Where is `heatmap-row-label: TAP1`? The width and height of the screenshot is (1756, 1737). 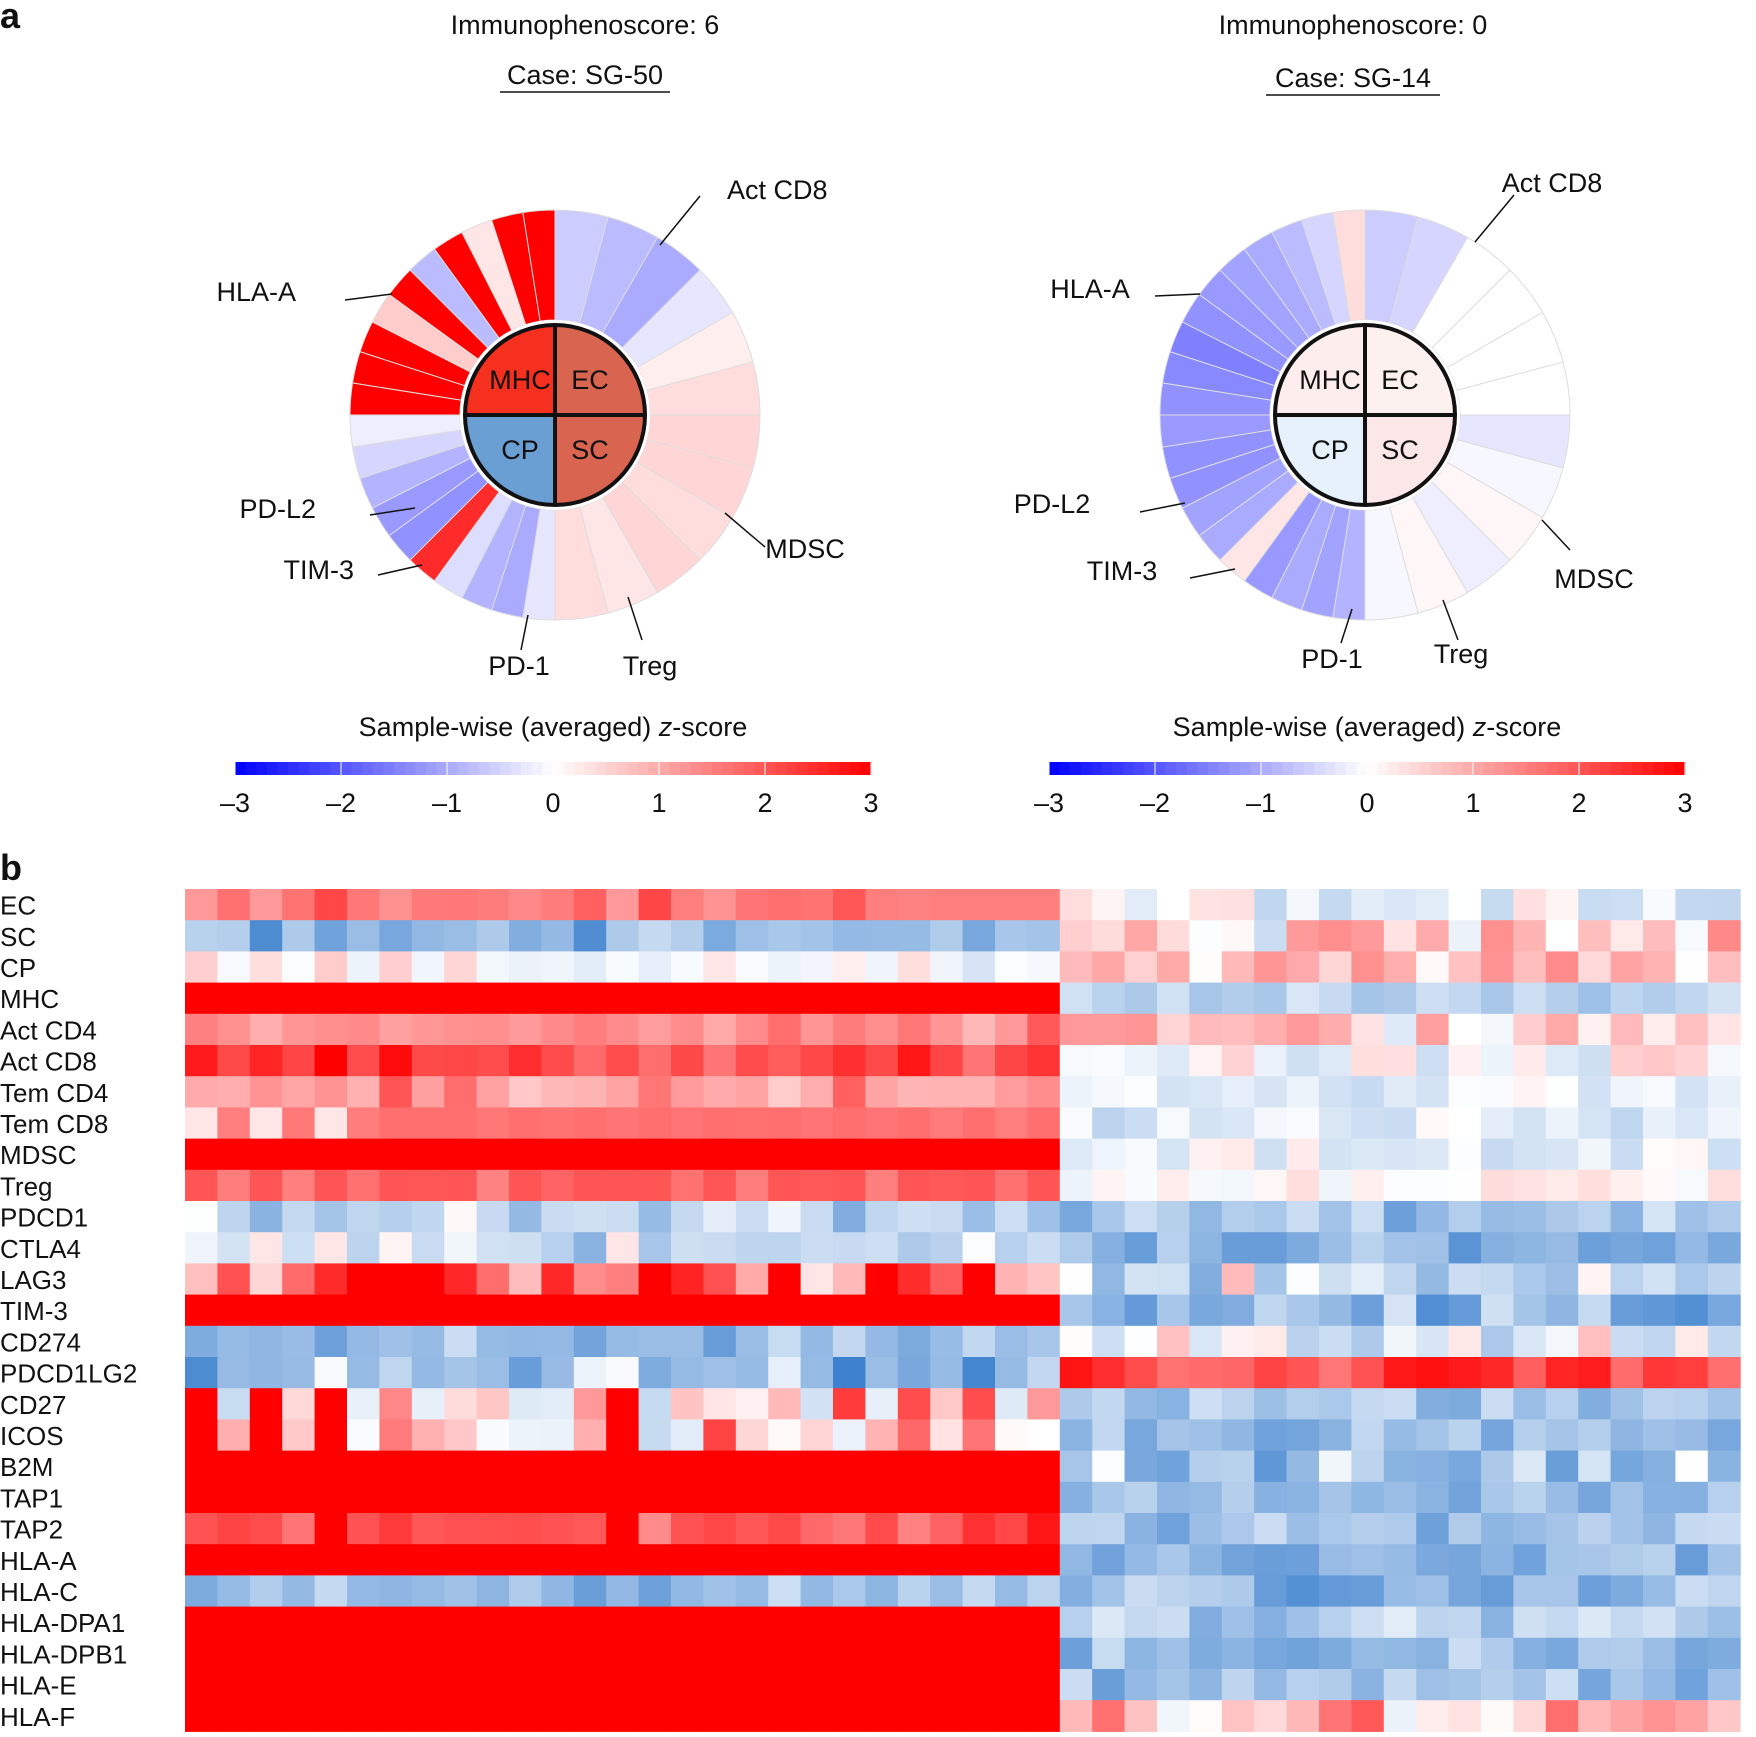 heatmap-row-label: TAP1 is located at coordinates (31, 1498).